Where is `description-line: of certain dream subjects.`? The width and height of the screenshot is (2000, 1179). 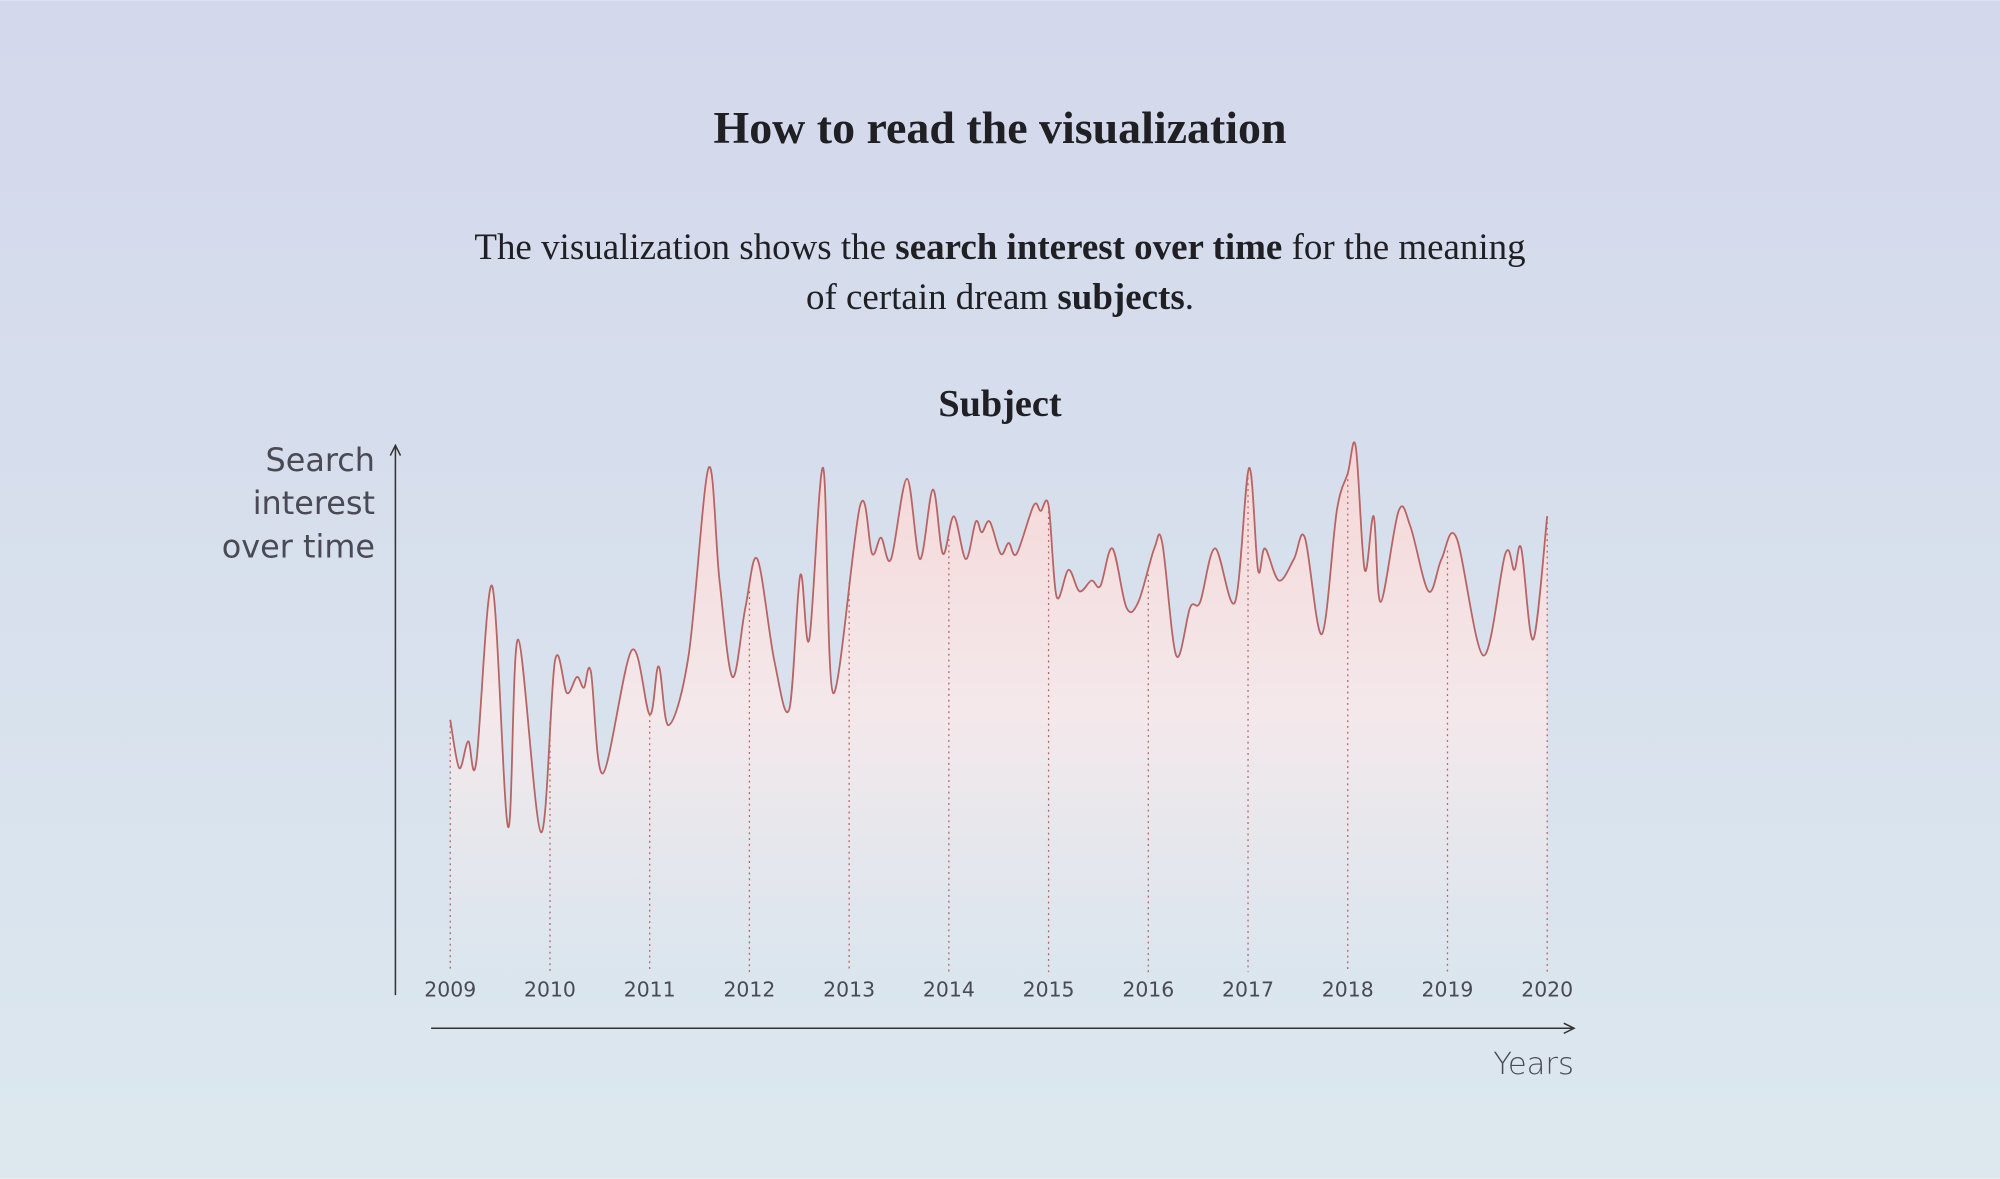
description-line: of certain dream subjects. is located at coordinates (1000, 296).